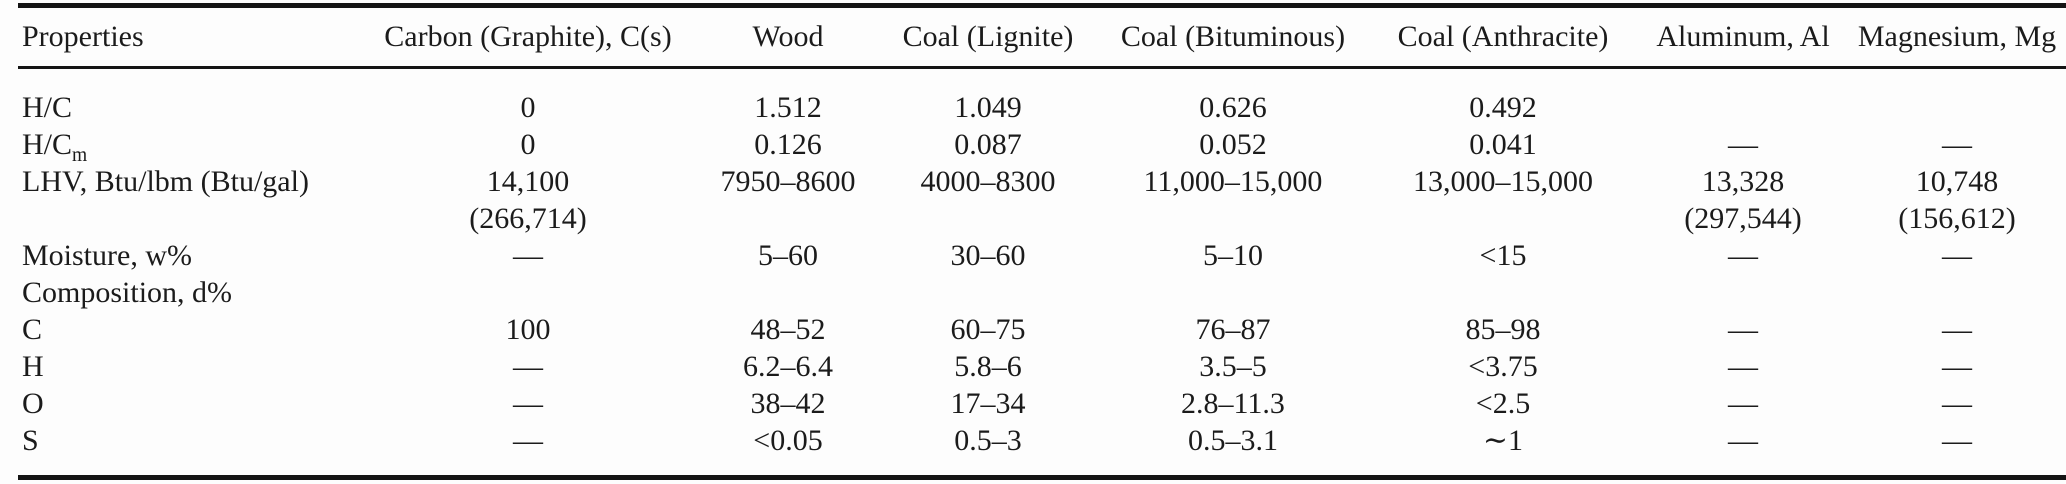 The height and width of the screenshot is (484, 2066). Describe the element at coordinates (1503, 107) in the screenshot. I see `table-cell: 0.492` at that location.